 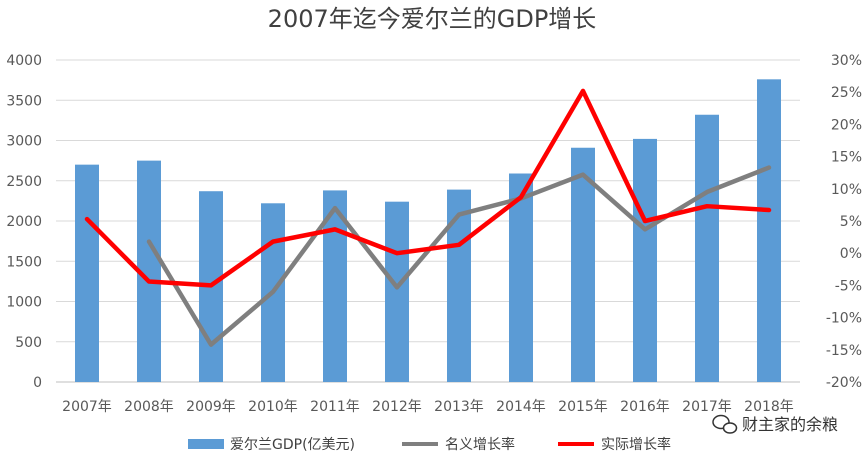 What do you see at coordinates (211, 407) in the screenshot?
I see `category-label: 2009年` at bounding box center [211, 407].